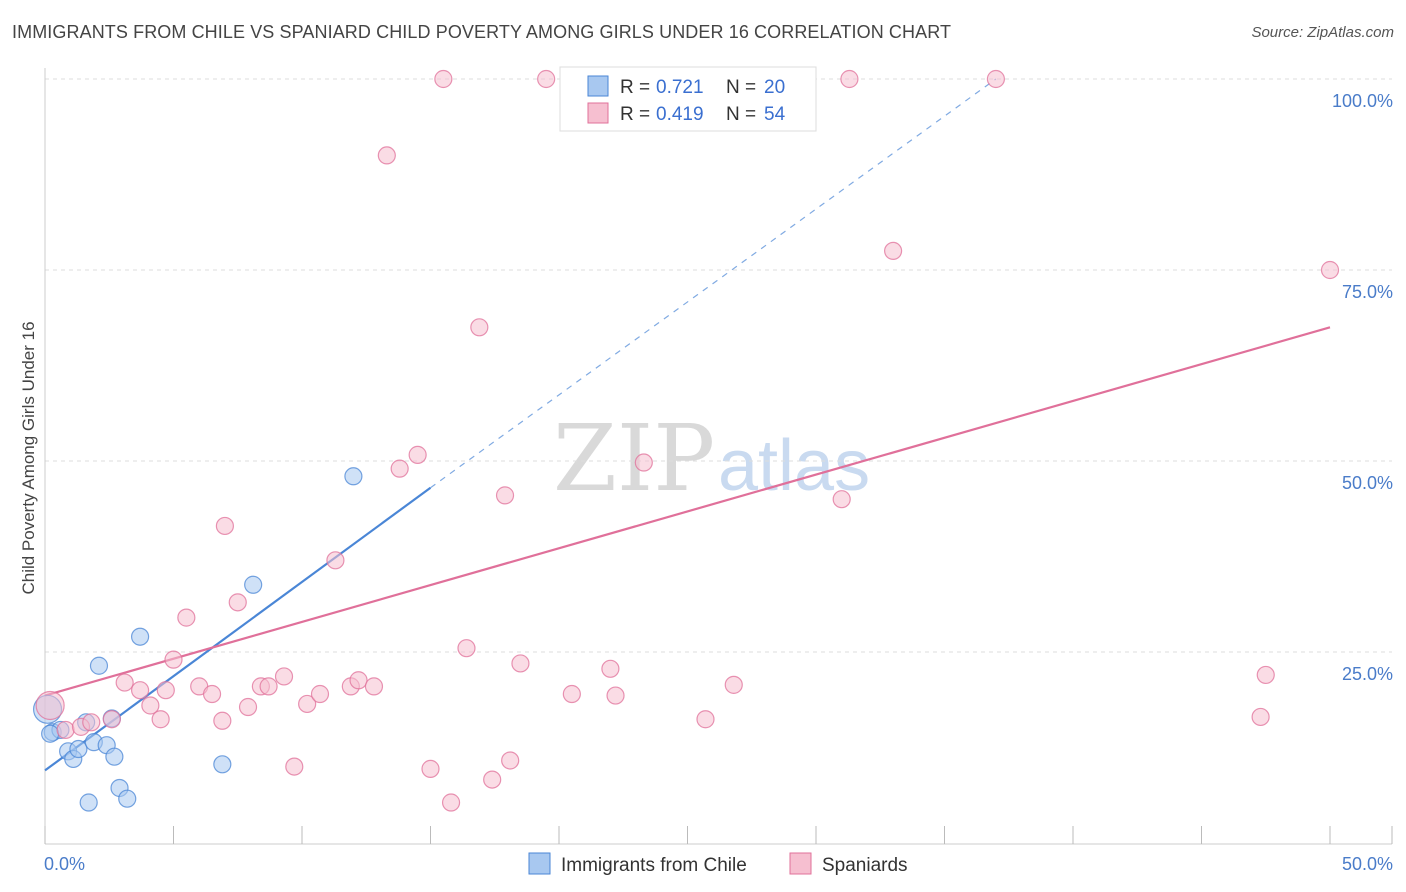  What do you see at coordinates (741, 114) in the screenshot?
I see `legend-n-label-2: N =` at bounding box center [741, 114].